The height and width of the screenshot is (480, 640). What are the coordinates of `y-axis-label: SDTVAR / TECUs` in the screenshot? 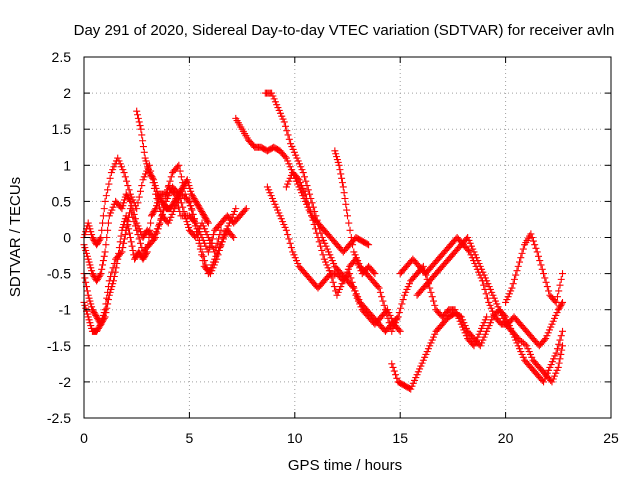 It's located at (15, 237).